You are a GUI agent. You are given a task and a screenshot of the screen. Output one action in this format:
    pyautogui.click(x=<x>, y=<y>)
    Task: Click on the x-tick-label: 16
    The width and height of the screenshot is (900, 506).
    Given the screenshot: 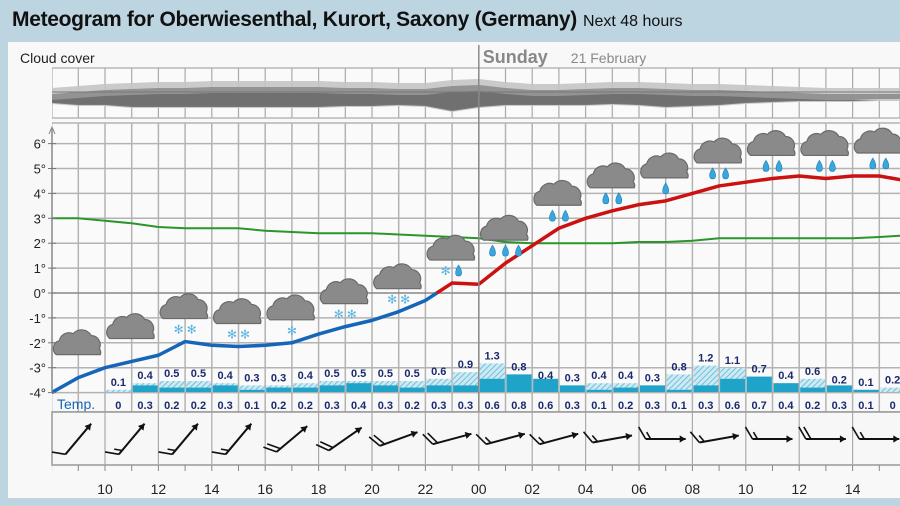 What is the action you would take?
    pyautogui.click(x=265, y=489)
    